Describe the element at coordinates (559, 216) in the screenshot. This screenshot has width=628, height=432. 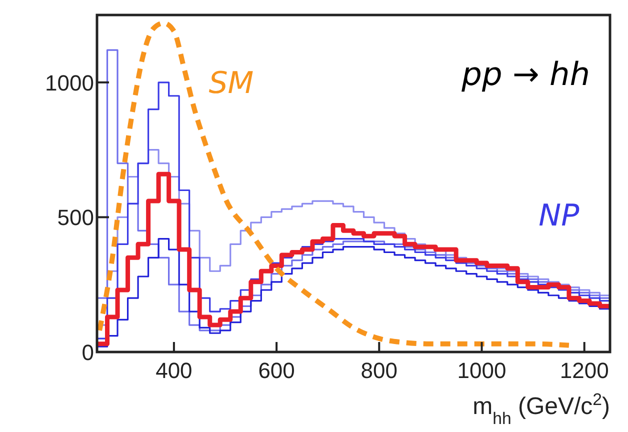
I see `series-label: NP` at that location.